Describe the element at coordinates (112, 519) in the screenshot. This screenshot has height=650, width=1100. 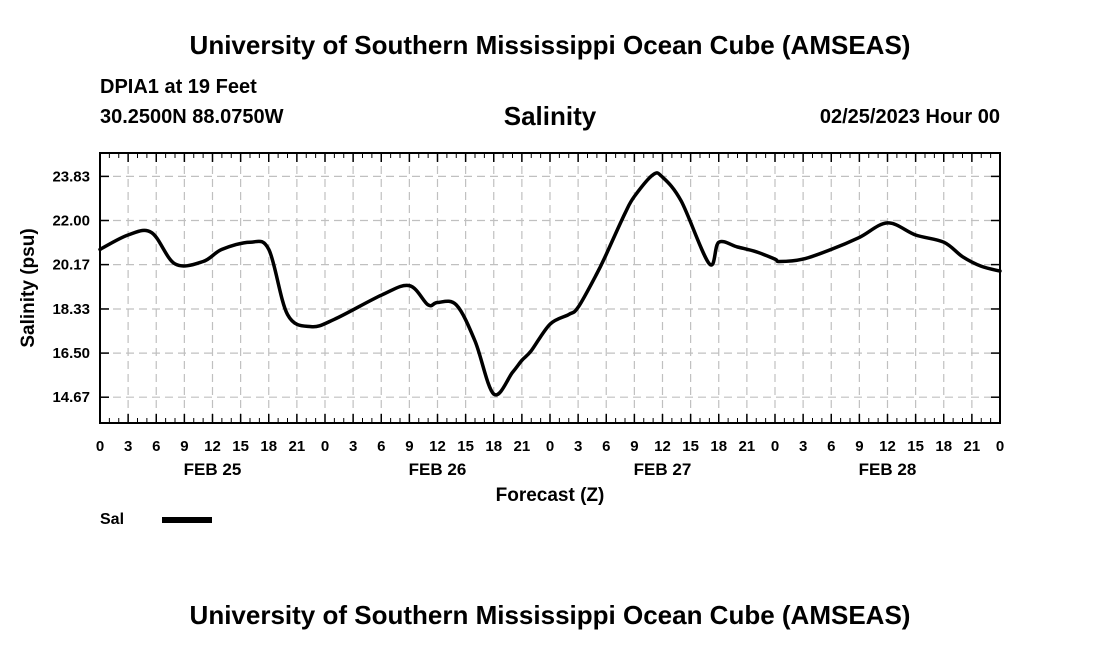
I see `legend-label: Sal` at that location.